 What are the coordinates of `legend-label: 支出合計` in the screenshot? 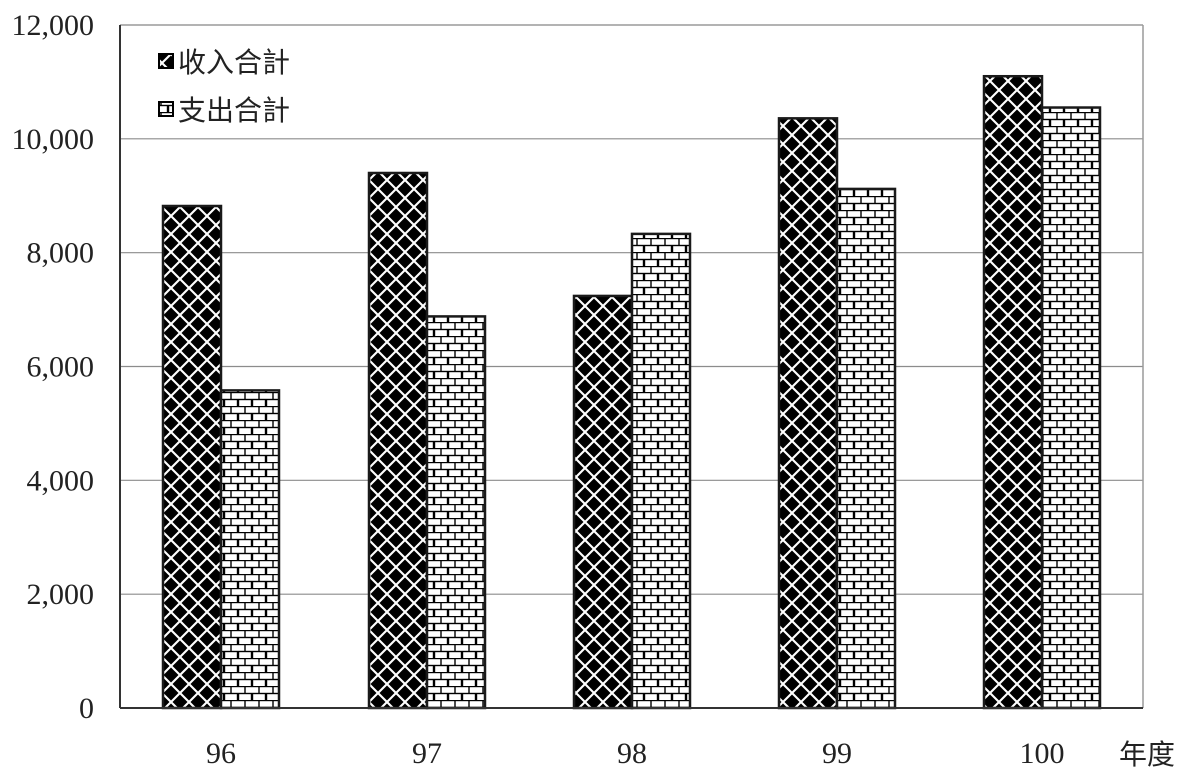 It's located at (234, 110).